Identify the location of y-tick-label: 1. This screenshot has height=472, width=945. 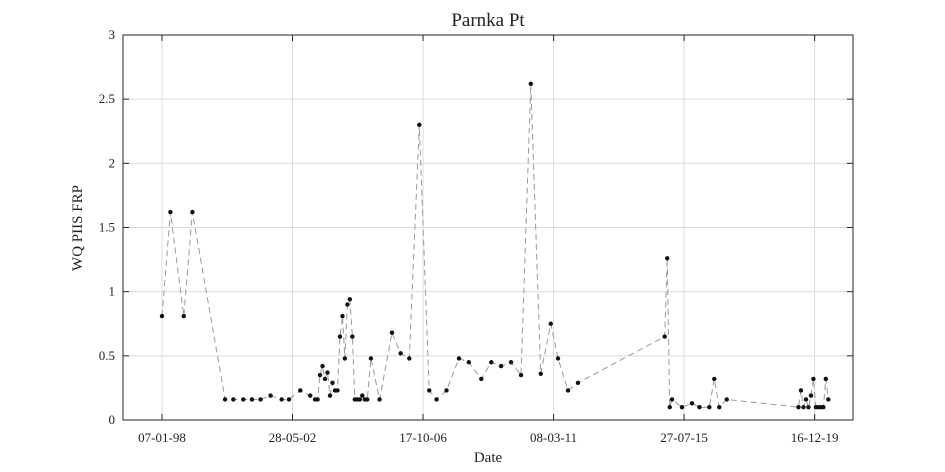
(112, 291).